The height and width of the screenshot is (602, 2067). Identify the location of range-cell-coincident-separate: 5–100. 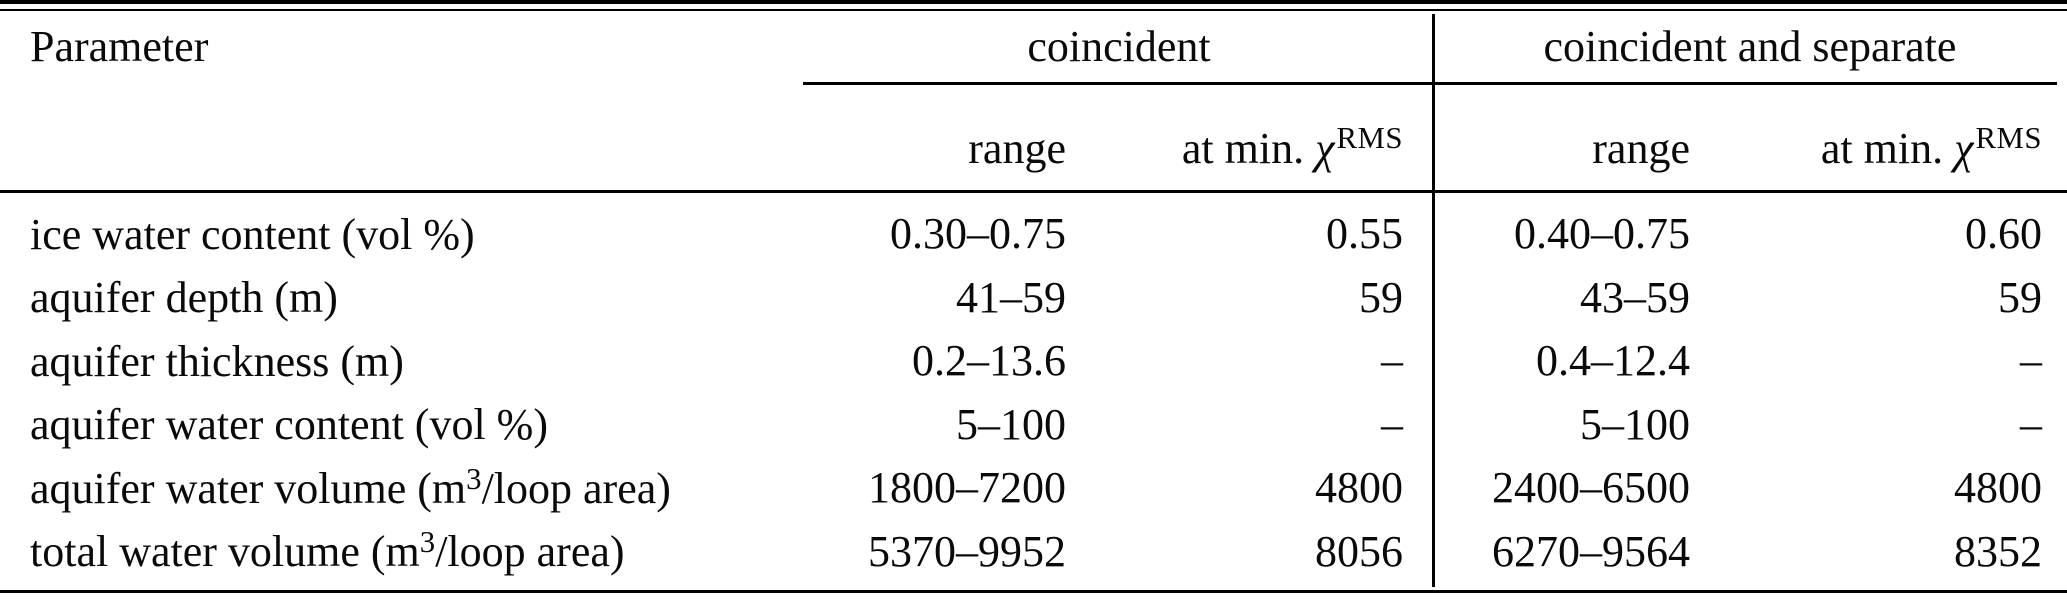
(1635, 424).